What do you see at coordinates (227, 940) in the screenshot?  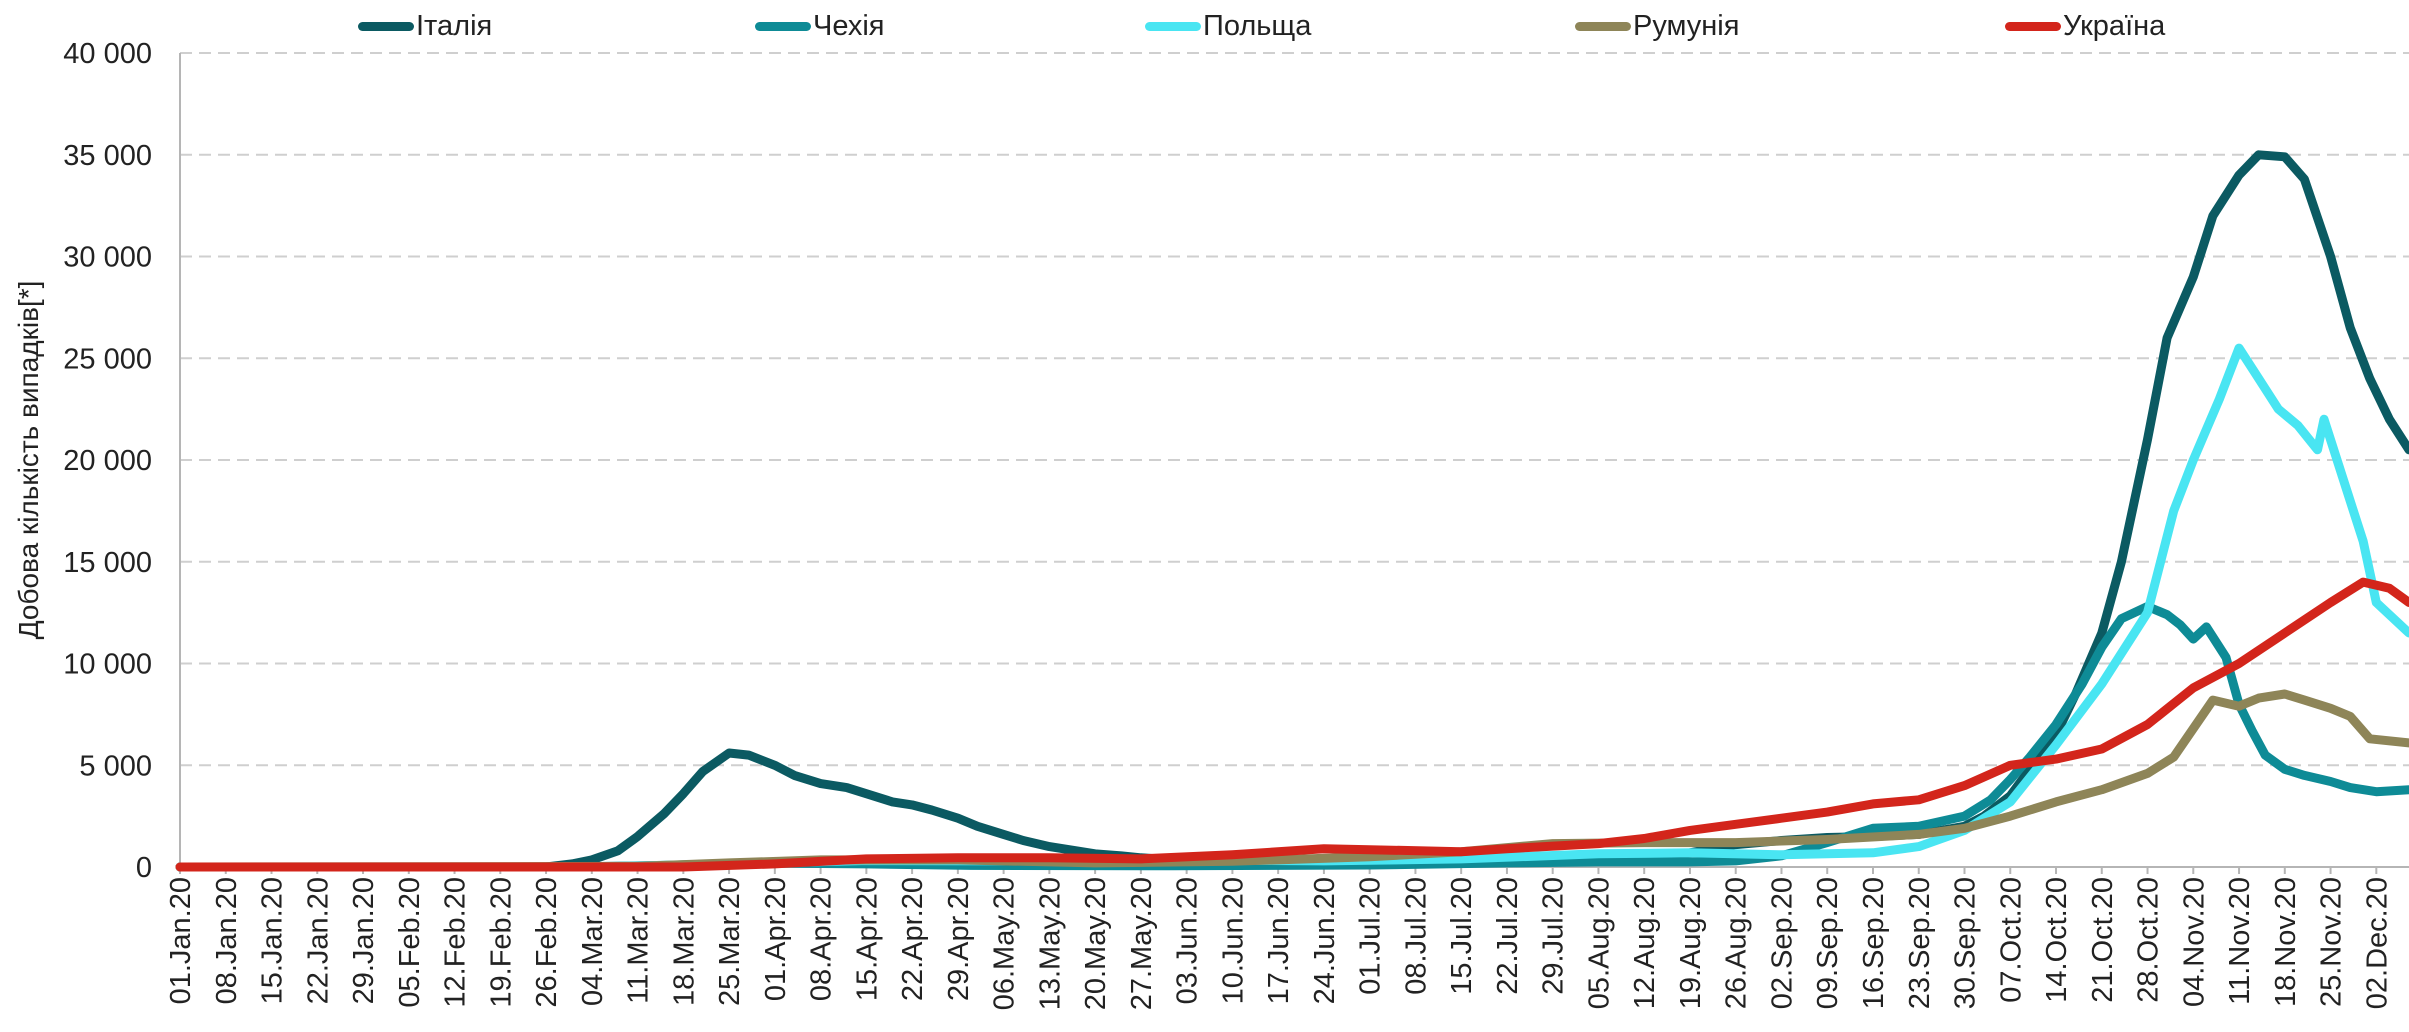 I see `x-tick-label: 08.Jan.20` at bounding box center [227, 940].